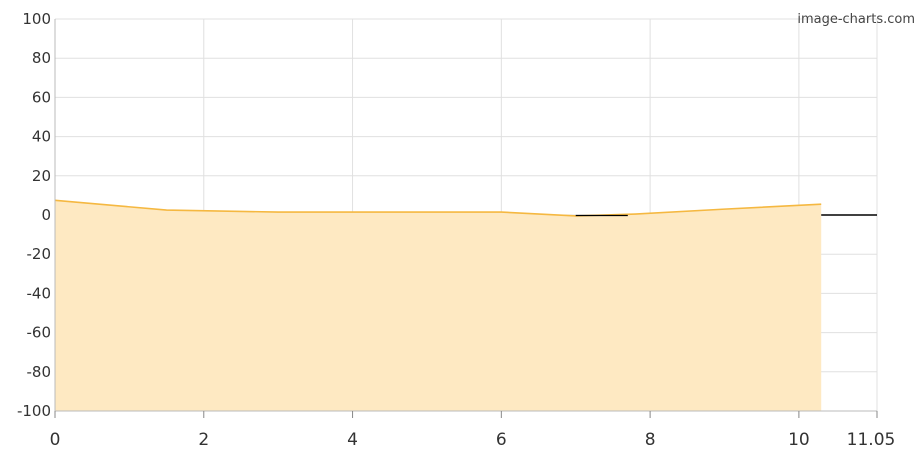 The image size is (923, 453). What do you see at coordinates (203, 440) in the screenshot?
I see `x-tick-label: 2` at bounding box center [203, 440].